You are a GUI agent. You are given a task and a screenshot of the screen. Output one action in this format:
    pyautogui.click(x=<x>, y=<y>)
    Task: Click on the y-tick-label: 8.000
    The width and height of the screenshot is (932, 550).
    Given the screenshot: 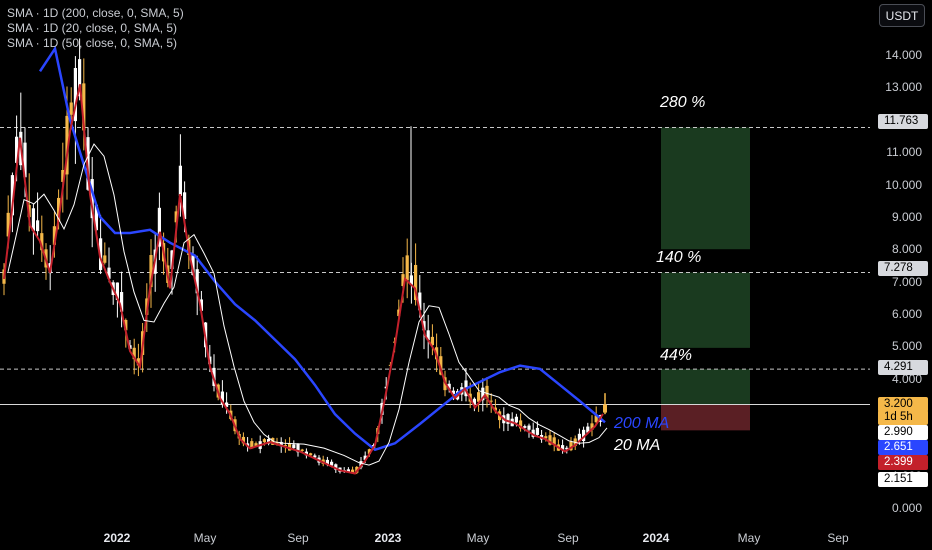 What is the action you would take?
    pyautogui.click(x=906, y=249)
    